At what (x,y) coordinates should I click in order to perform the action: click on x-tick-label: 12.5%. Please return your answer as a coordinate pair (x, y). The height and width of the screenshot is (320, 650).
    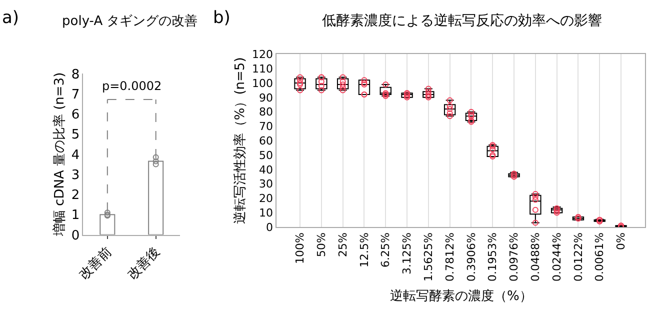
    Looking at the image, I should click on (364, 250).